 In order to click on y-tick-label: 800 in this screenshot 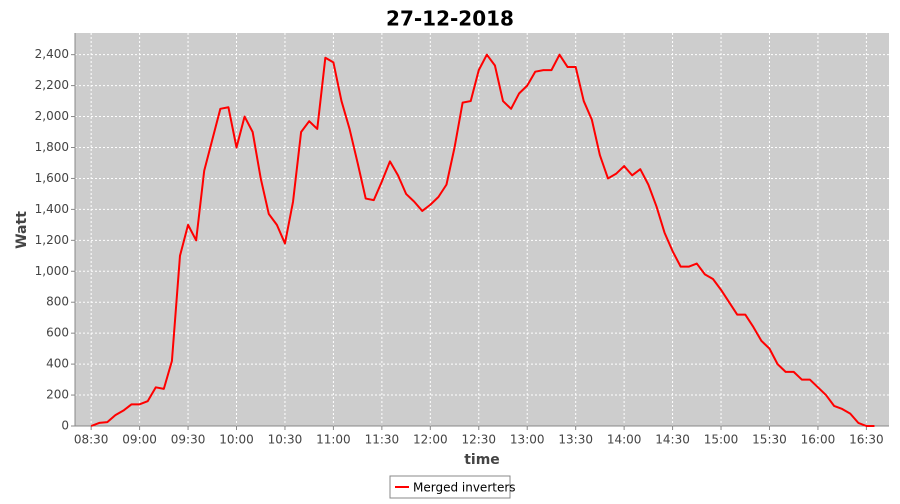, I will do `click(57, 302)`.